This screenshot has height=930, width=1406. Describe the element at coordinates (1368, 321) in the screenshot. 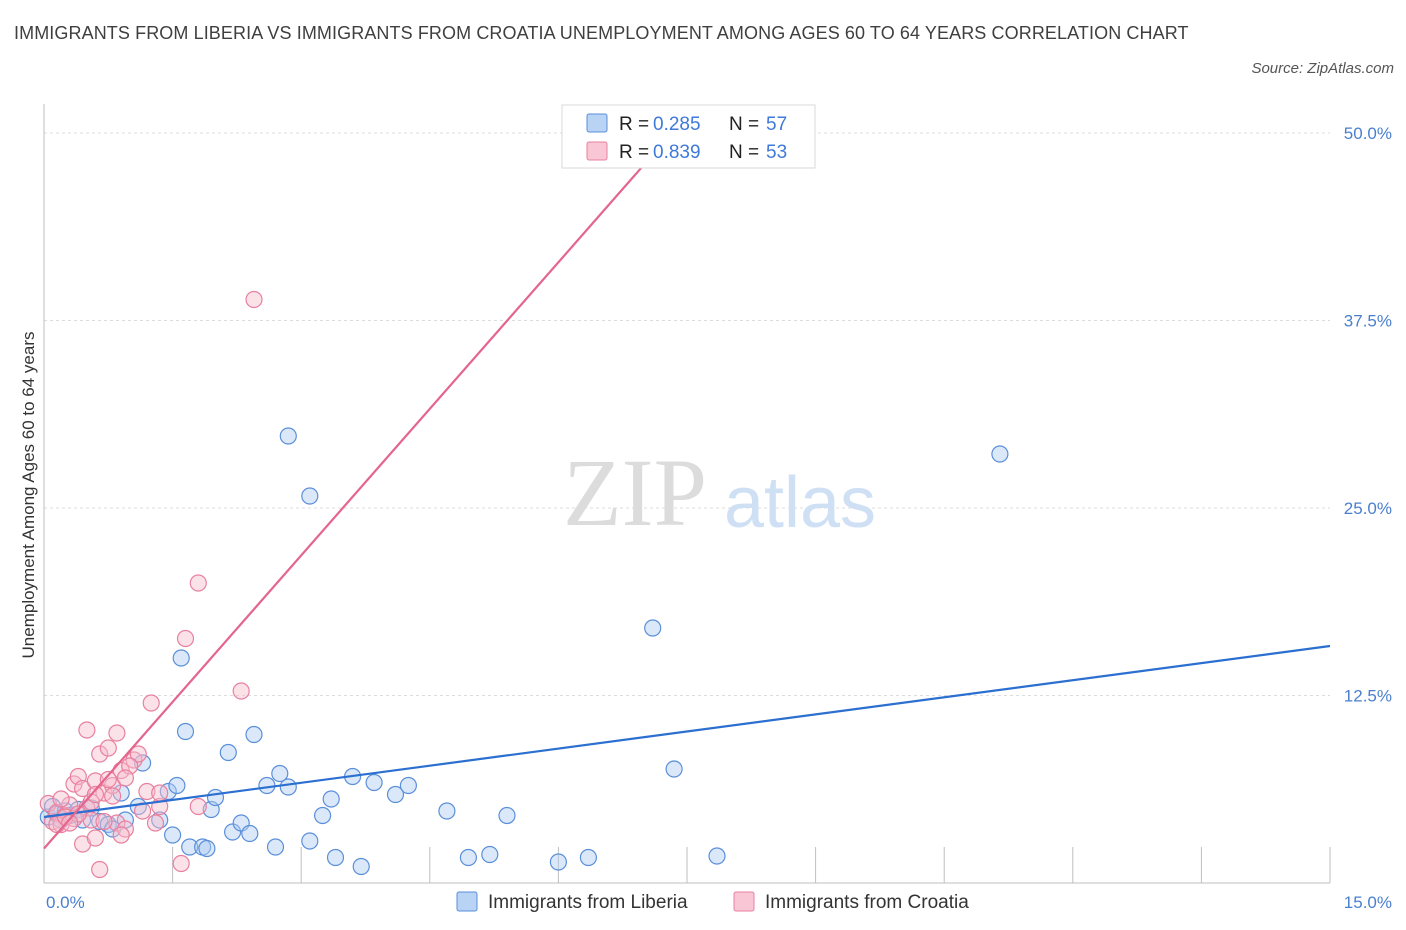

I see `y-tick-label-2: 37.5%` at that location.